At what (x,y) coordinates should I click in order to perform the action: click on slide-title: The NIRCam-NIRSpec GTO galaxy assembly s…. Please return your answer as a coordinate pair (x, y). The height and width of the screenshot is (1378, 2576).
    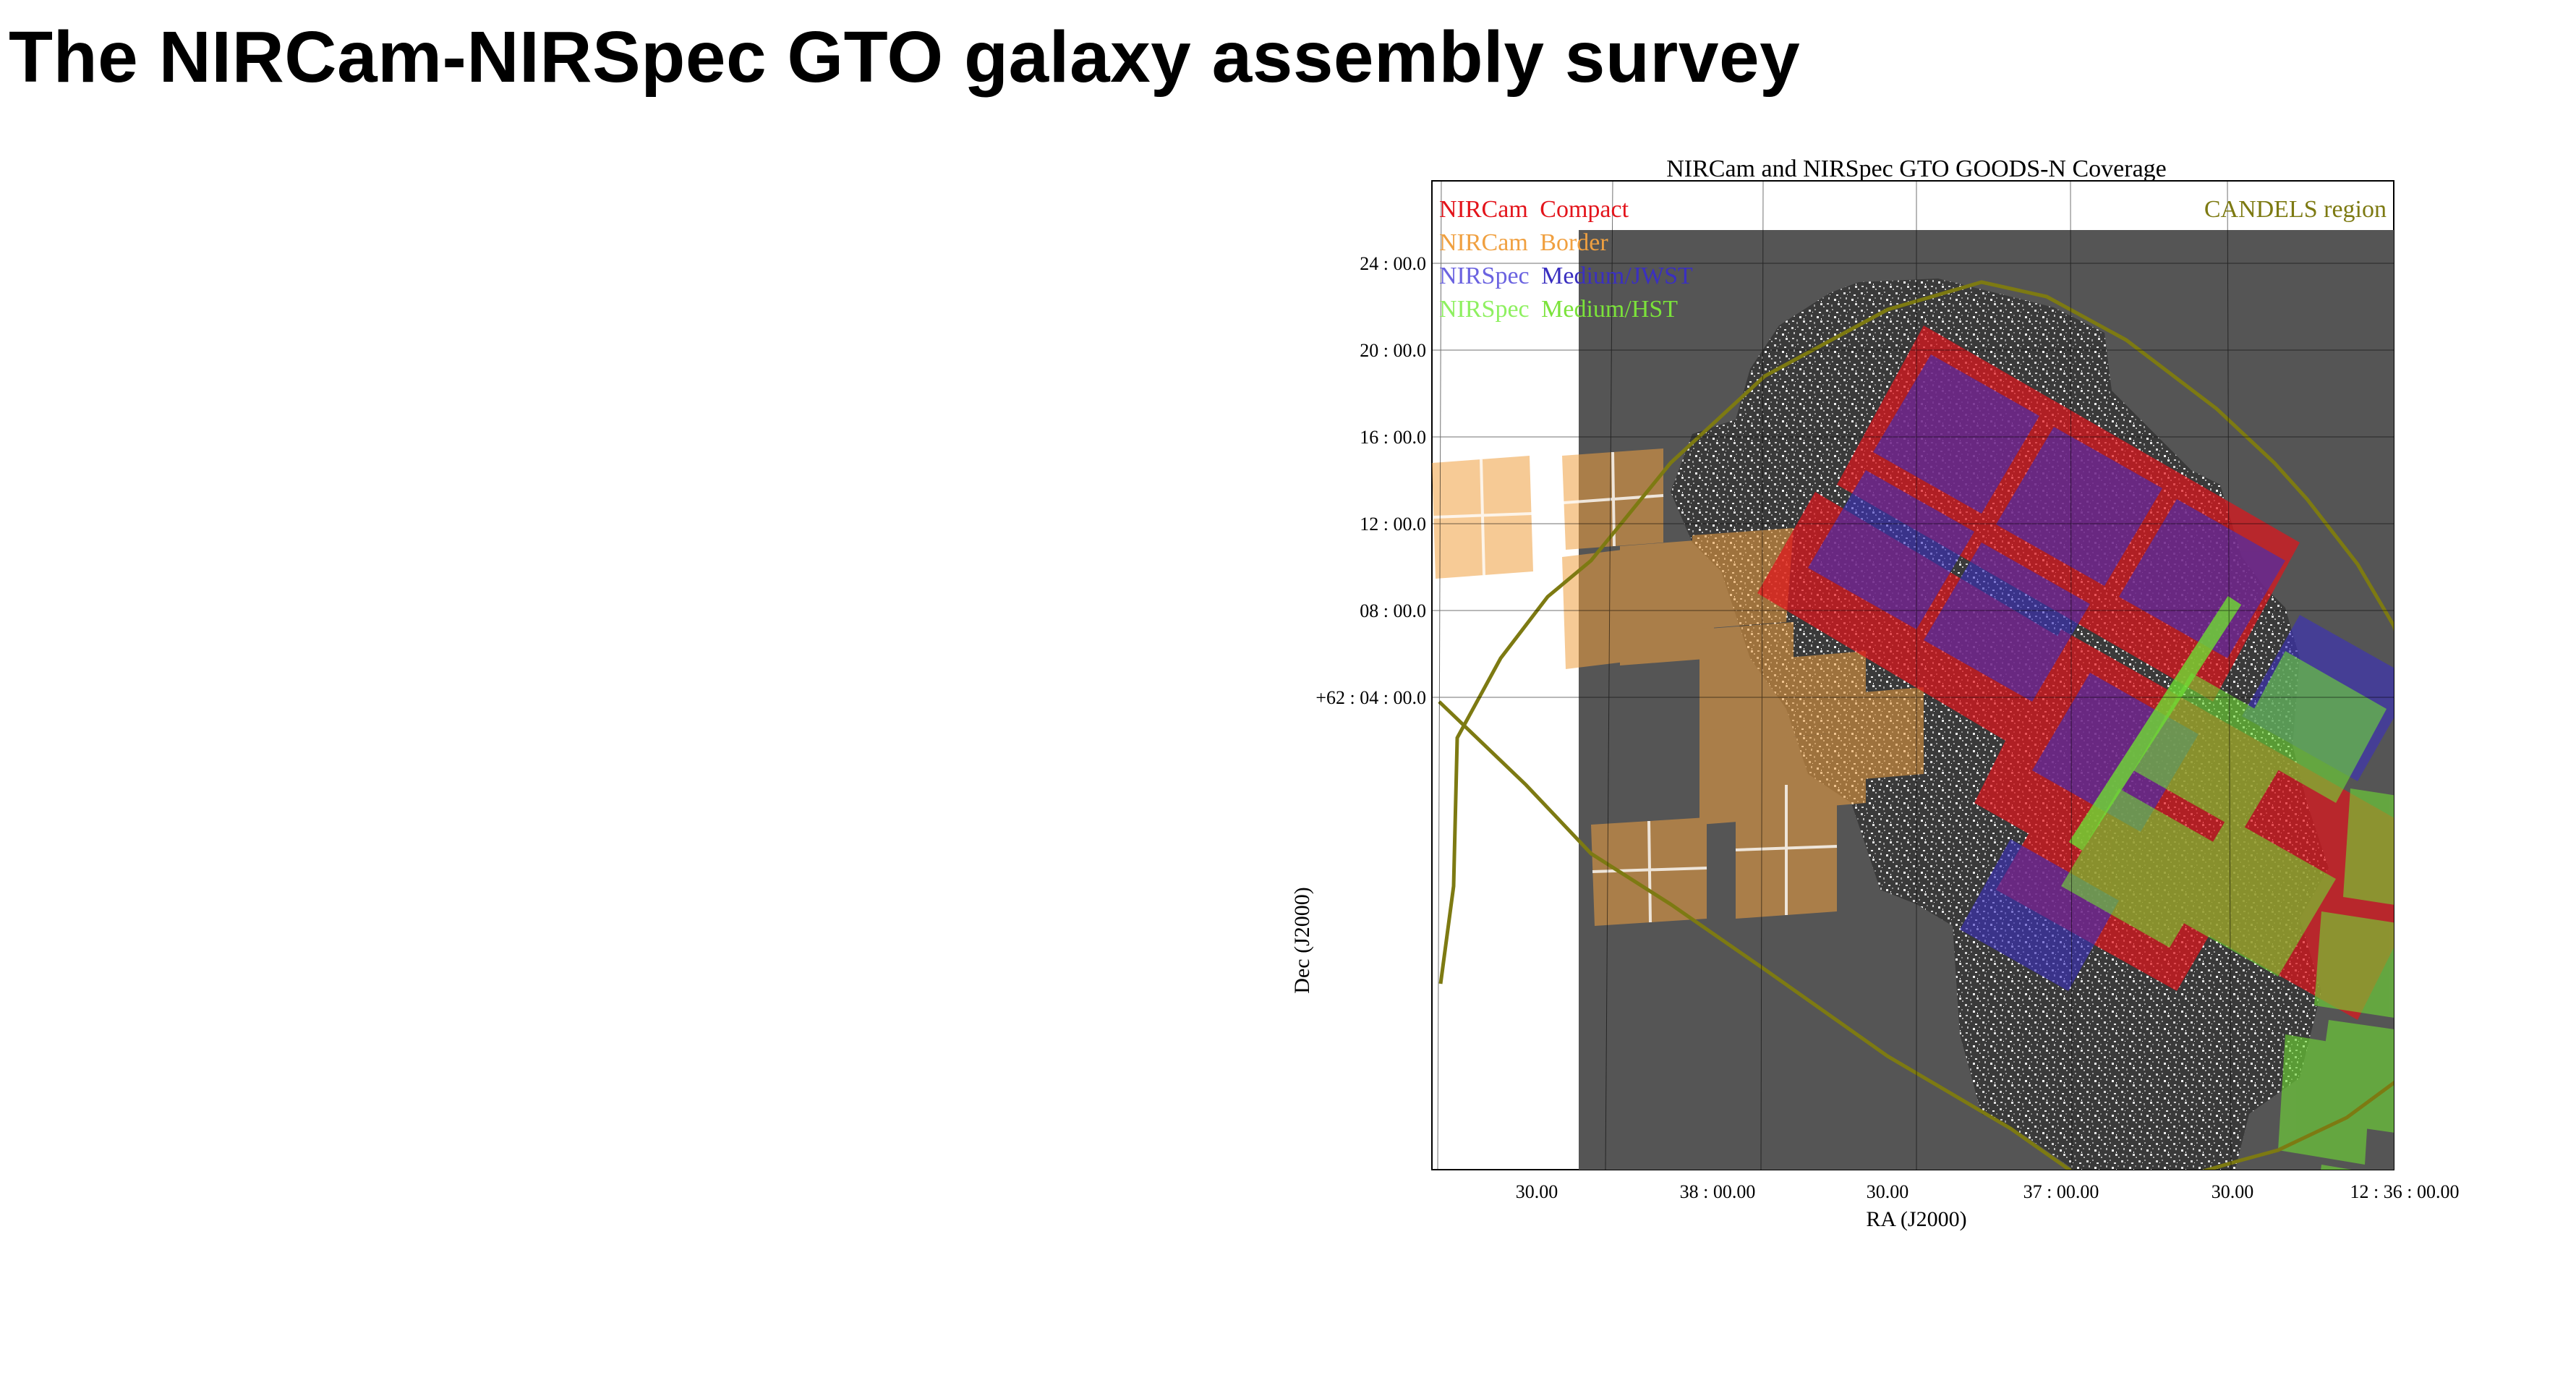
    Looking at the image, I should click on (905, 57).